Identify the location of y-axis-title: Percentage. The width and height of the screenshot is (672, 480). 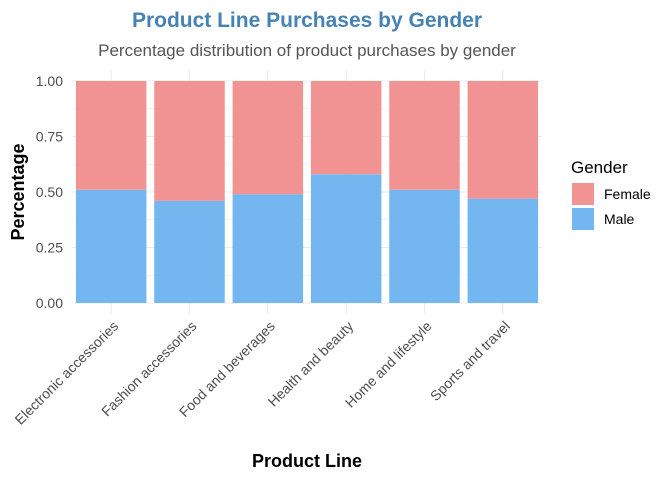
(18, 191).